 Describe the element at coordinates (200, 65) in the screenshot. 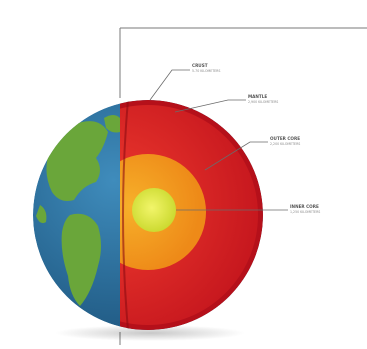

I see `label-crust-title: CRUST` at that location.